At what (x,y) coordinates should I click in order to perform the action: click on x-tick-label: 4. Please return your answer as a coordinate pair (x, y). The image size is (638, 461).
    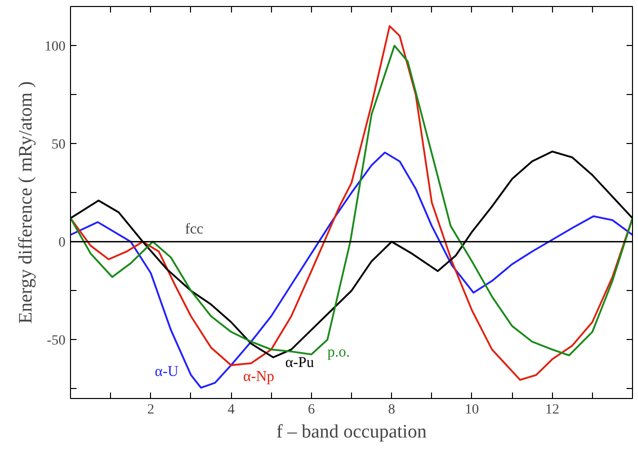
    Looking at the image, I should click on (231, 410).